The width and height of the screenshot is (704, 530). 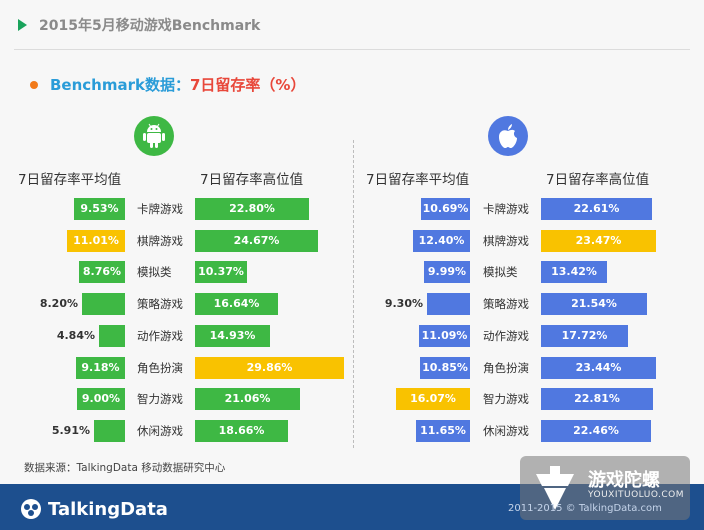 What do you see at coordinates (247, 85) in the screenshot?
I see `heading-part2: 7日留存率（%）` at bounding box center [247, 85].